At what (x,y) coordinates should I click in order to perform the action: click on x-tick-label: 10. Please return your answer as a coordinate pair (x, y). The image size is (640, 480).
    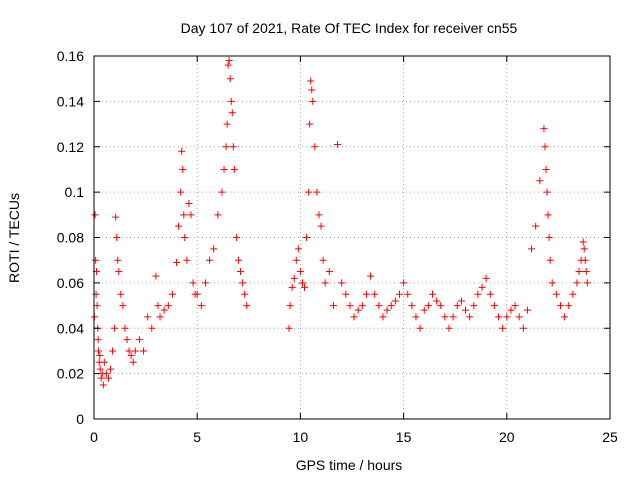
    Looking at the image, I should click on (301, 437).